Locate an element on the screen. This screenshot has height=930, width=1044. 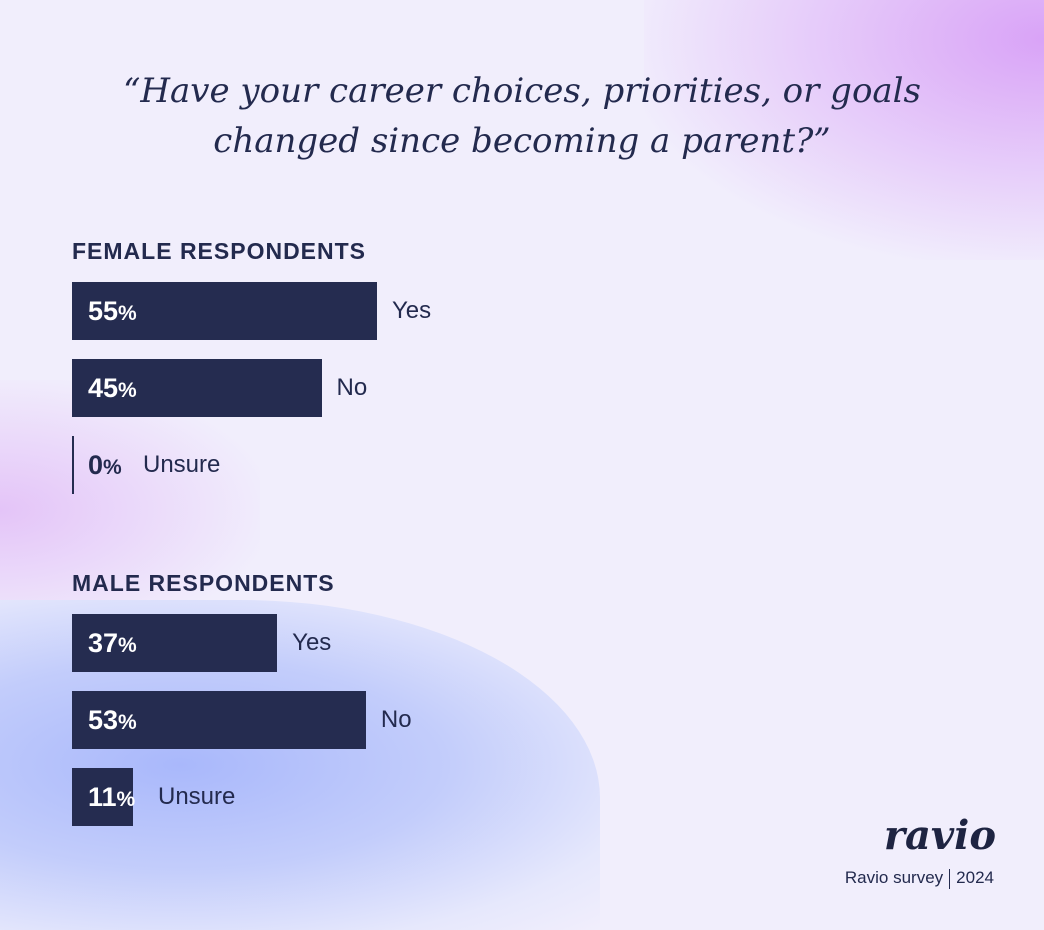
footer-source: Ravio survey 2024 is located at coordinates (919, 878).